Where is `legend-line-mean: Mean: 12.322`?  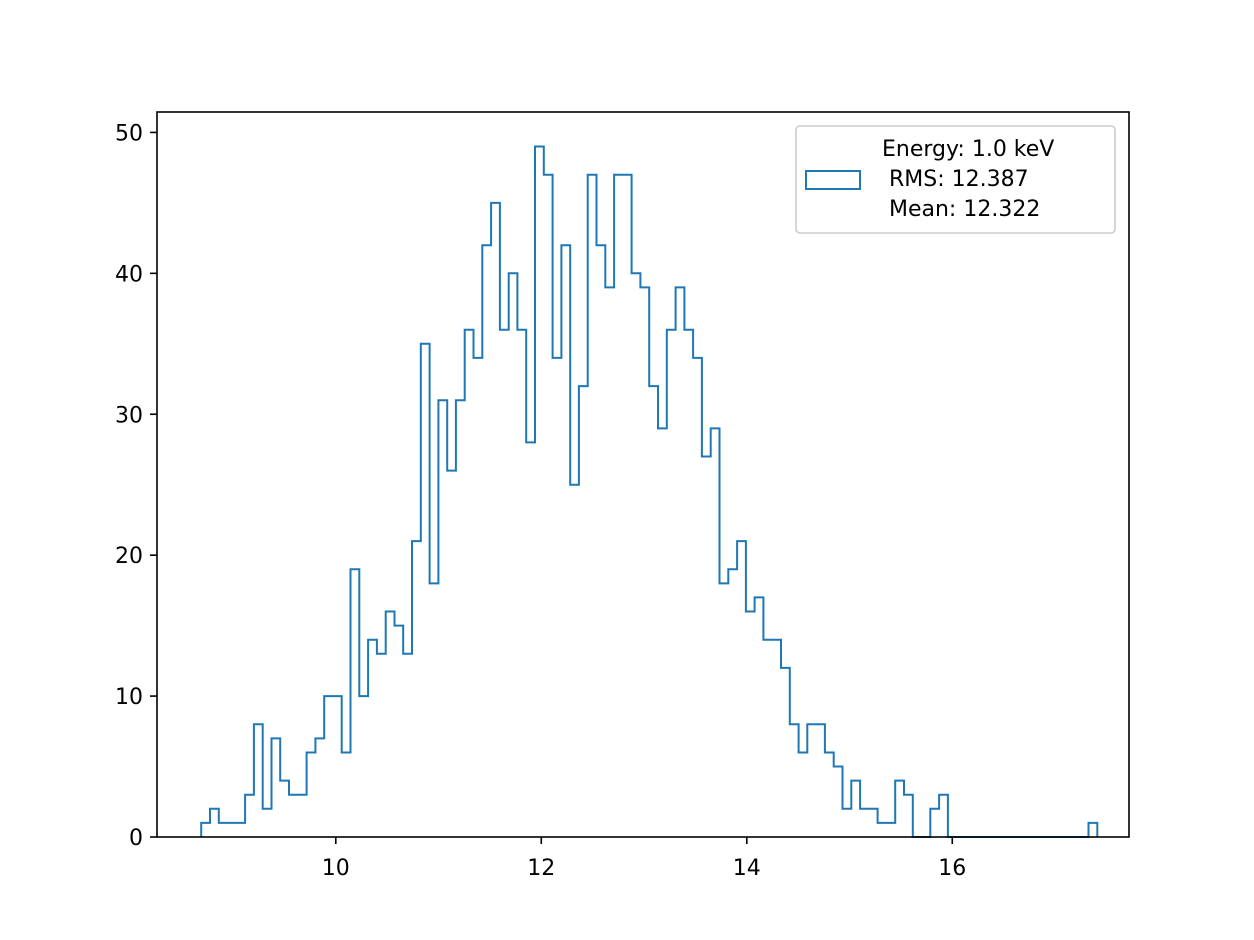 legend-line-mean: Mean: 12.322 is located at coordinates (961, 209).